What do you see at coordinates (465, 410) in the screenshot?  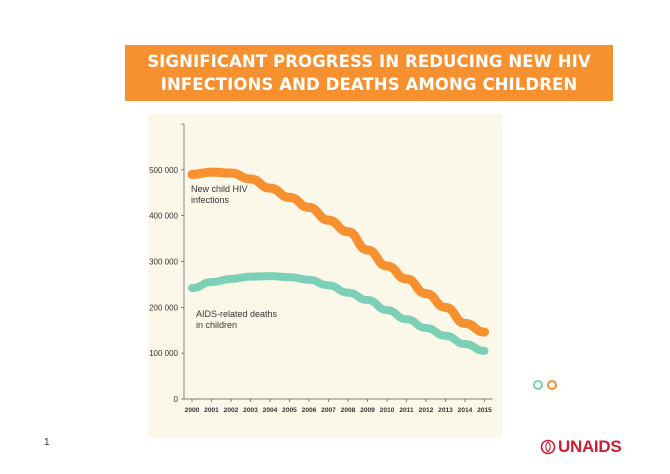 I see `x-tick-label: 2014` at bounding box center [465, 410].